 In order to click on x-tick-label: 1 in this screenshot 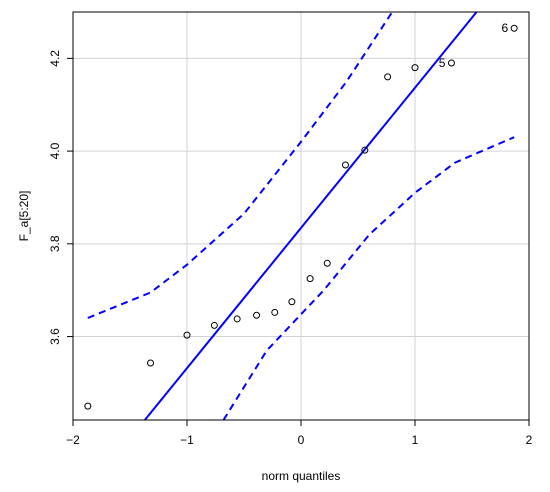, I will do `click(415, 440)`.